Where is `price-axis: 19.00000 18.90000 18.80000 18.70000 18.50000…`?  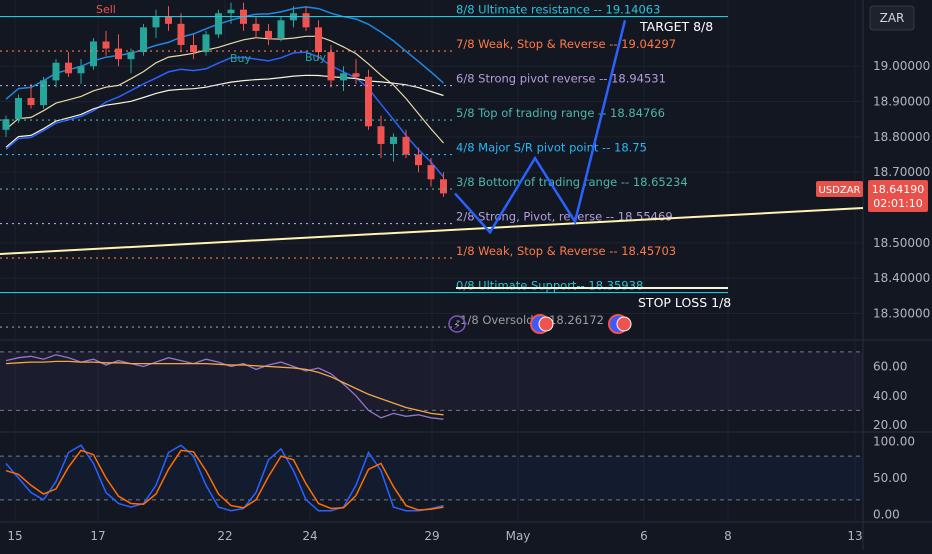
price-axis: 19.00000 18.90000 18.80000 18.70000 18.50000… is located at coordinates (901, 290).